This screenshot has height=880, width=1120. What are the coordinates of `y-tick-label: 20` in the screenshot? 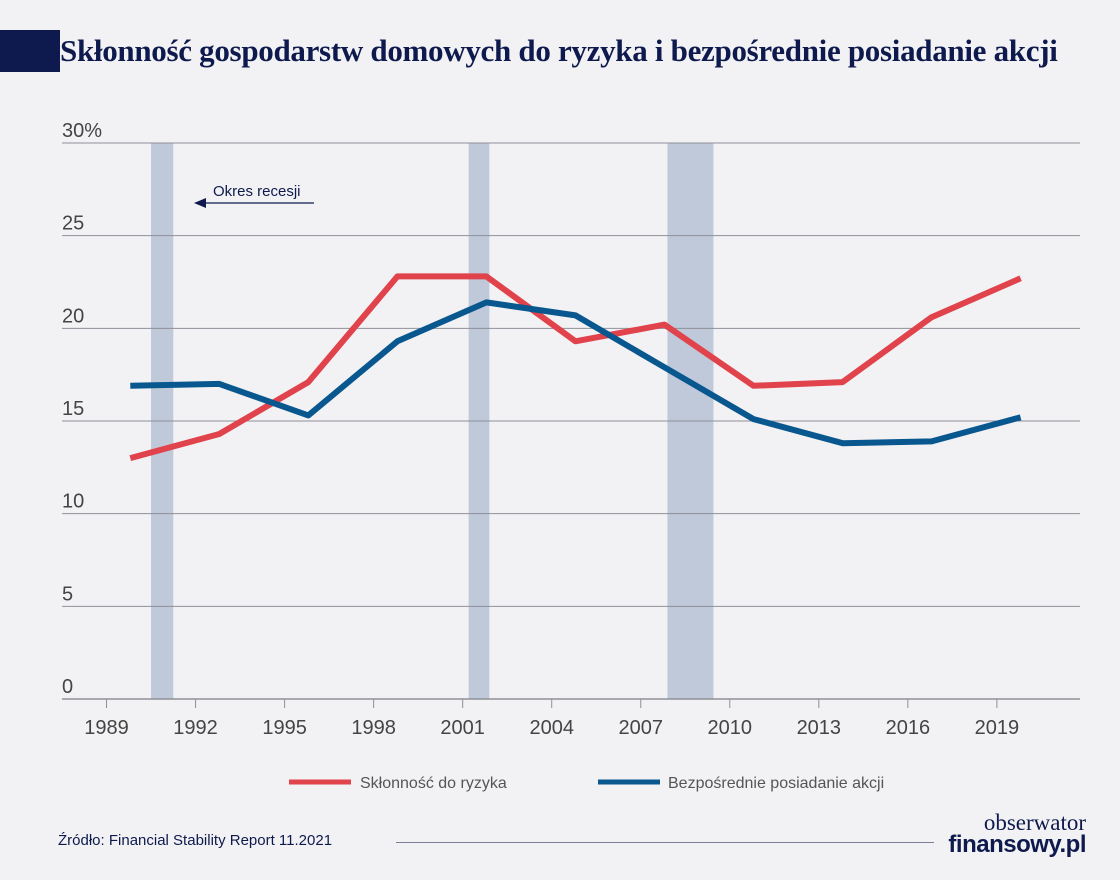 It's located at (73, 316).